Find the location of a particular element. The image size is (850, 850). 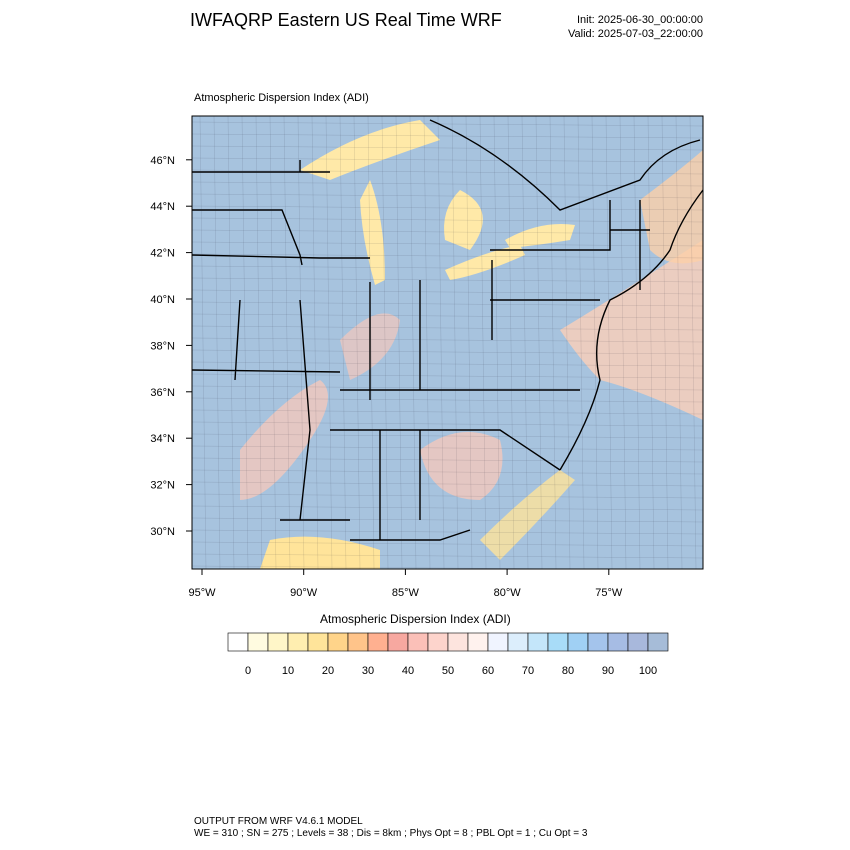

footer-line1: OUTPUT FROM WRF V4.6.1 MODEL is located at coordinates (278, 821).